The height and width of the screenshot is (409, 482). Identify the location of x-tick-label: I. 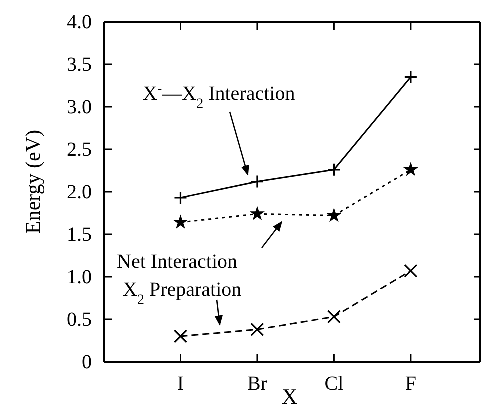
(180, 384).